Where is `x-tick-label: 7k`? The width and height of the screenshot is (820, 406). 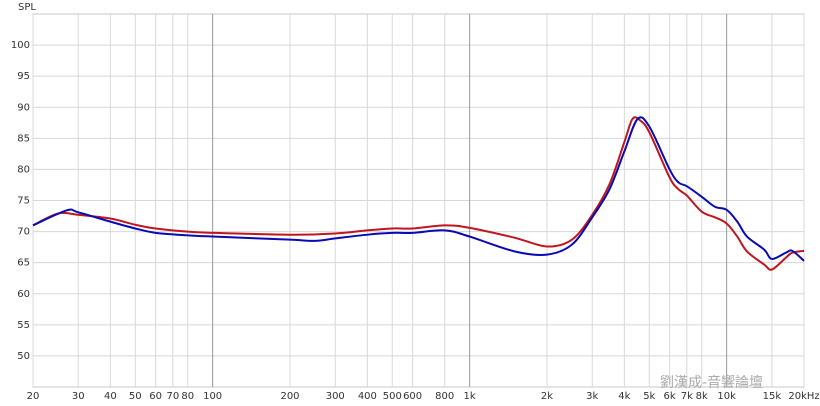
x-tick-label: 7k is located at coordinates (687, 396).